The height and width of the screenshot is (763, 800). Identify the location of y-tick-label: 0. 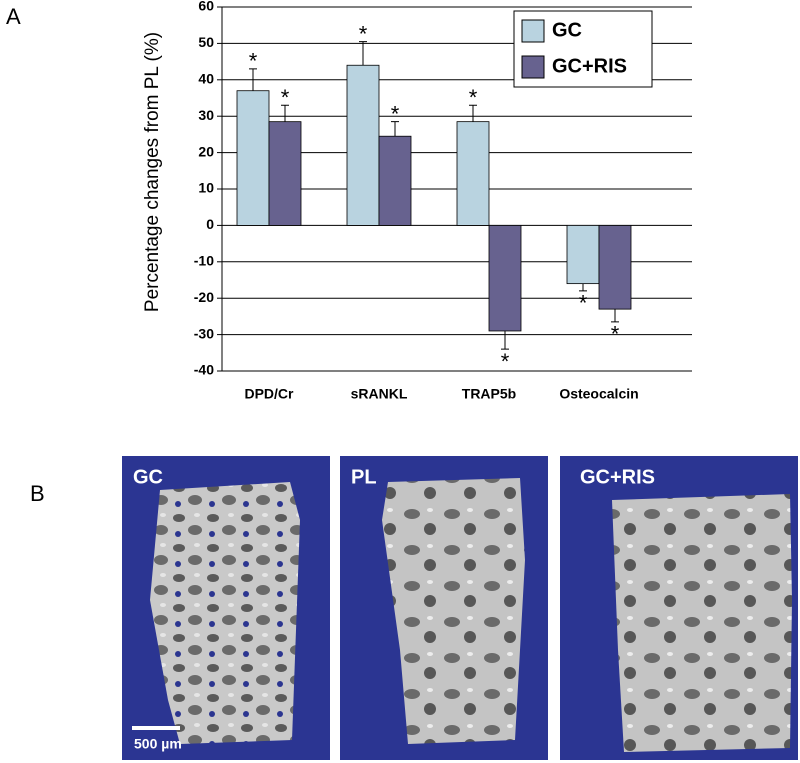
(210, 224).